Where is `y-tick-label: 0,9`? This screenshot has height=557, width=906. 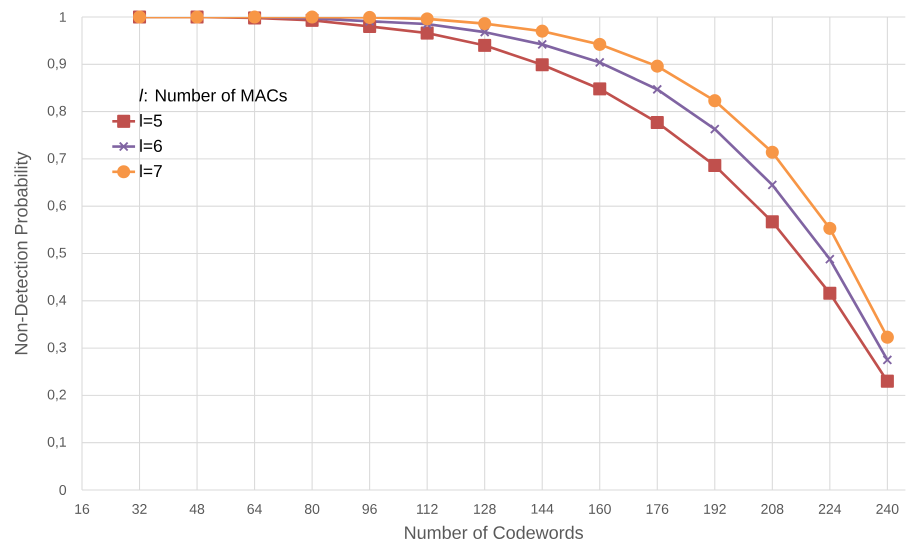 y-tick-label: 0,9 is located at coordinates (57, 64).